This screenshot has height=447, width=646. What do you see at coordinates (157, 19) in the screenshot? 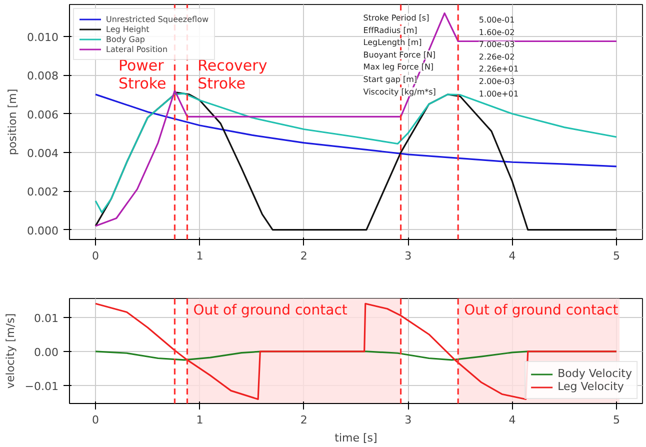
I see `legend-label: Unrestricted Squeezeflow` at bounding box center [157, 19].